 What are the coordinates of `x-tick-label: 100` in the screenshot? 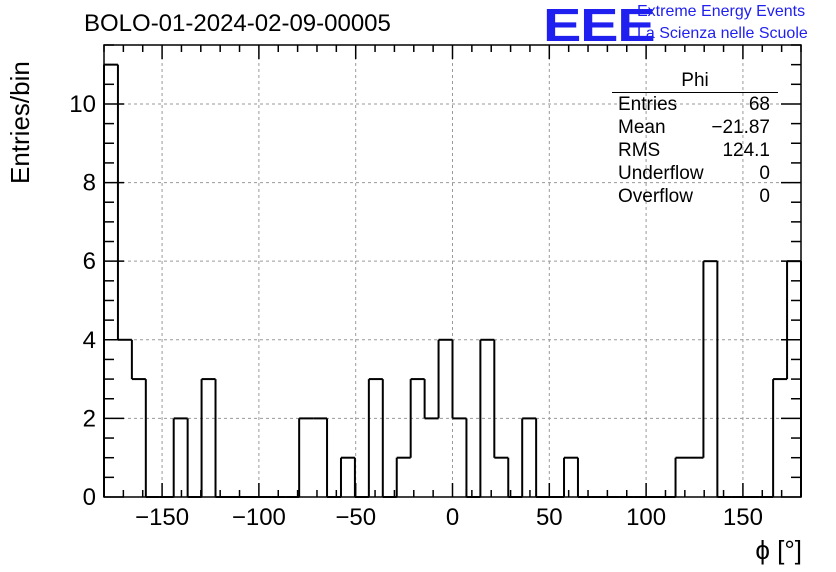 It's located at (646, 517).